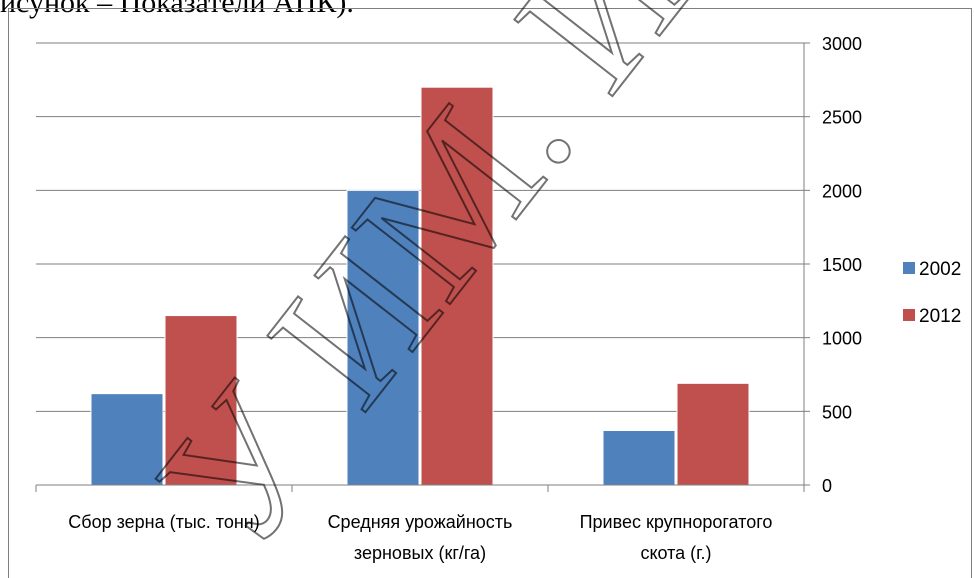  I want to click on y-tick-label: 2000, so click(842, 191).